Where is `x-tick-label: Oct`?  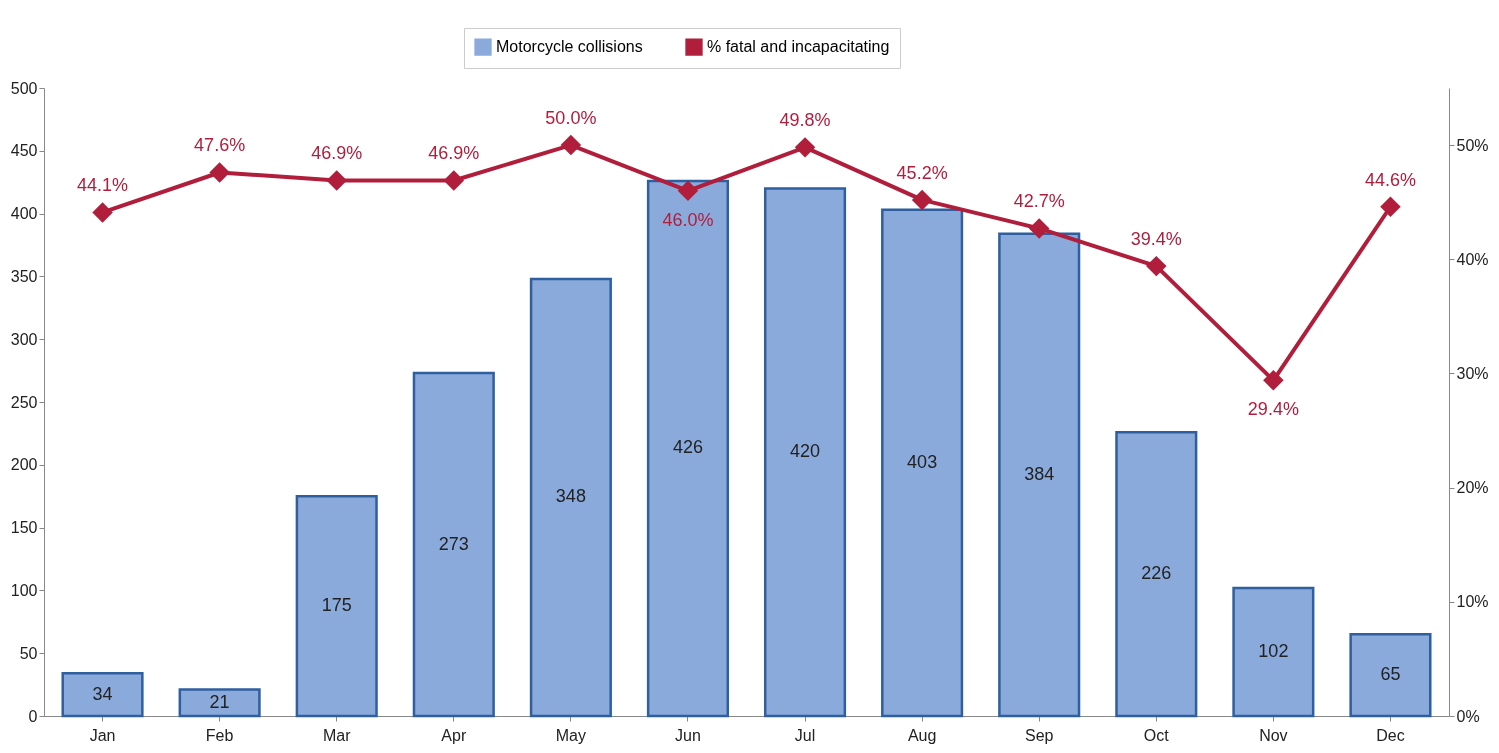
x-tick-label: Oct is located at coordinates (1156, 735).